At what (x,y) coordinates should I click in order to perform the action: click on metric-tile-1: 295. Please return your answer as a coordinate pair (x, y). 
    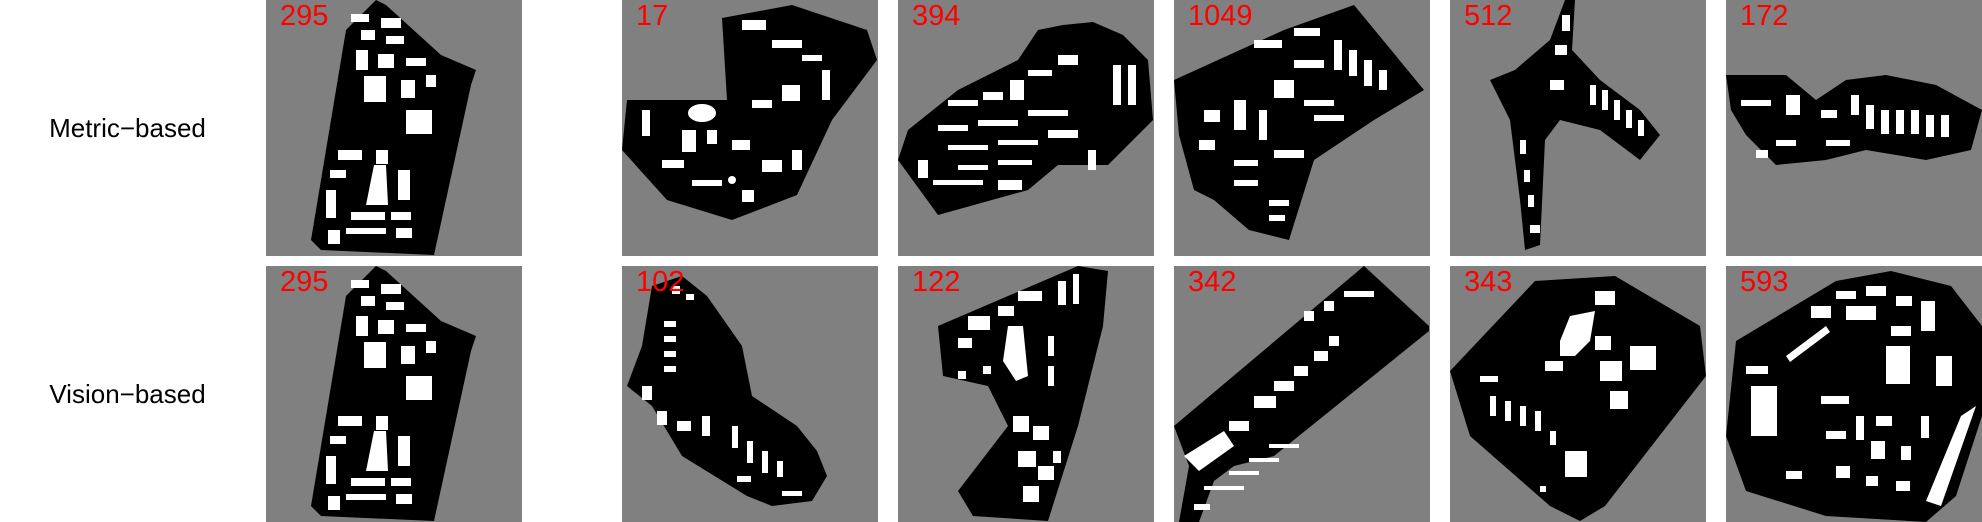
    Looking at the image, I should click on (394, 128).